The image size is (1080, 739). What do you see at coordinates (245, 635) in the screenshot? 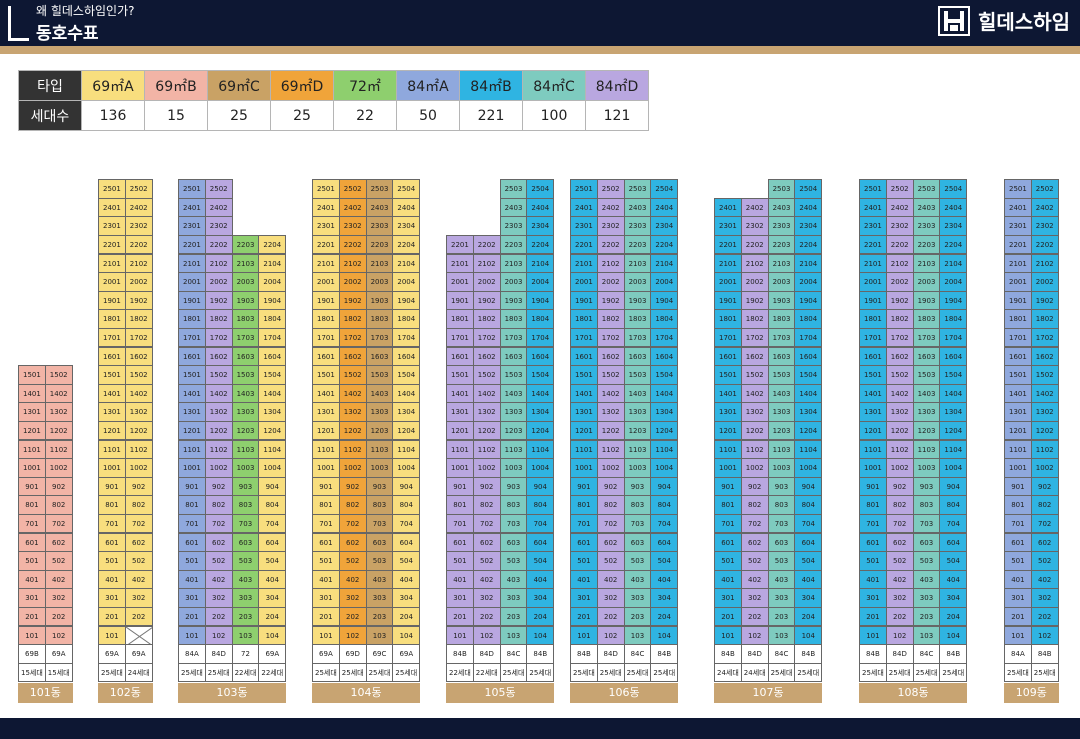
I see `unit-cell: 103` at bounding box center [245, 635].